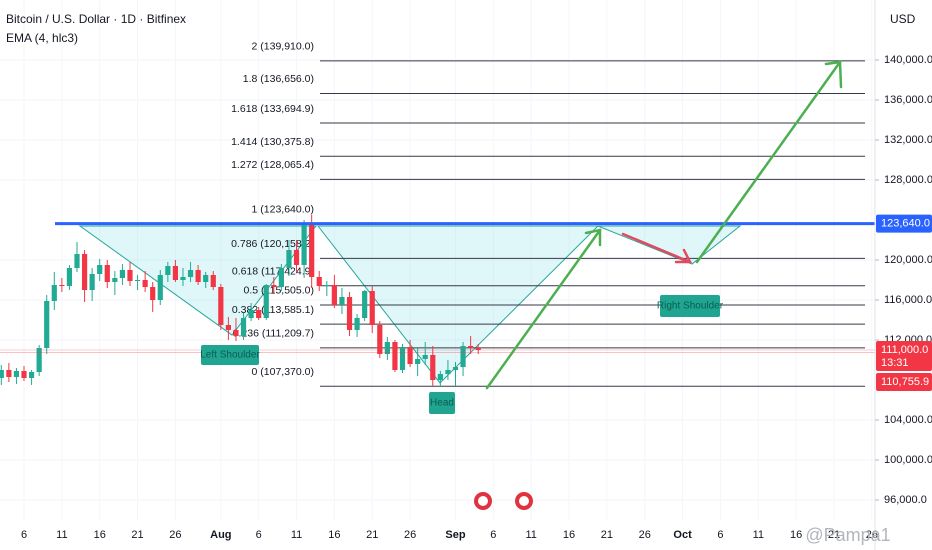  I want to click on price-label-time: 13:31, so click(895, 363).